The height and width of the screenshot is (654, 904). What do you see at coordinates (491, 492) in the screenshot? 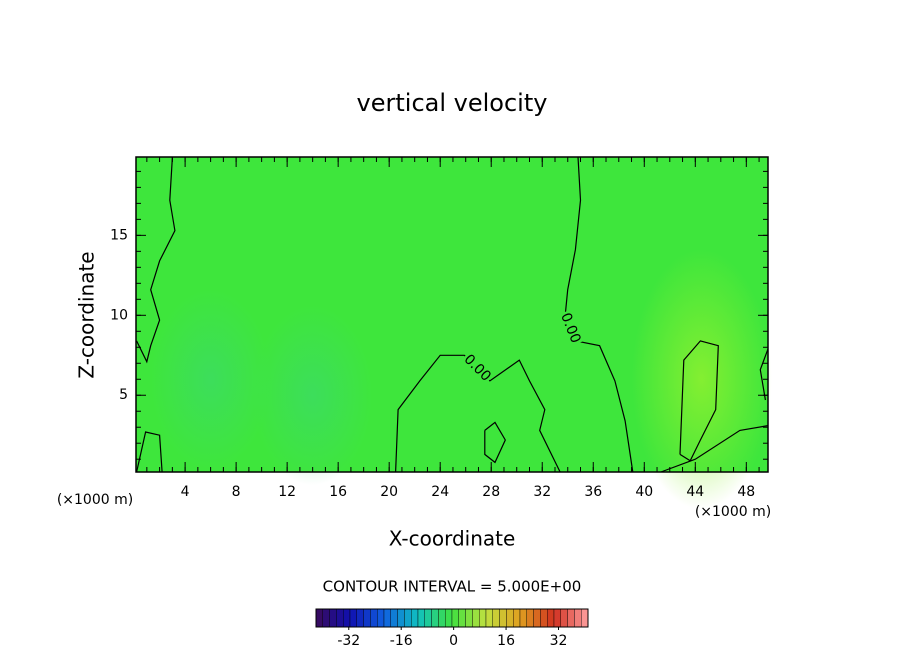
I see `x-tick-label: 28` at bounding box center [491, 492].